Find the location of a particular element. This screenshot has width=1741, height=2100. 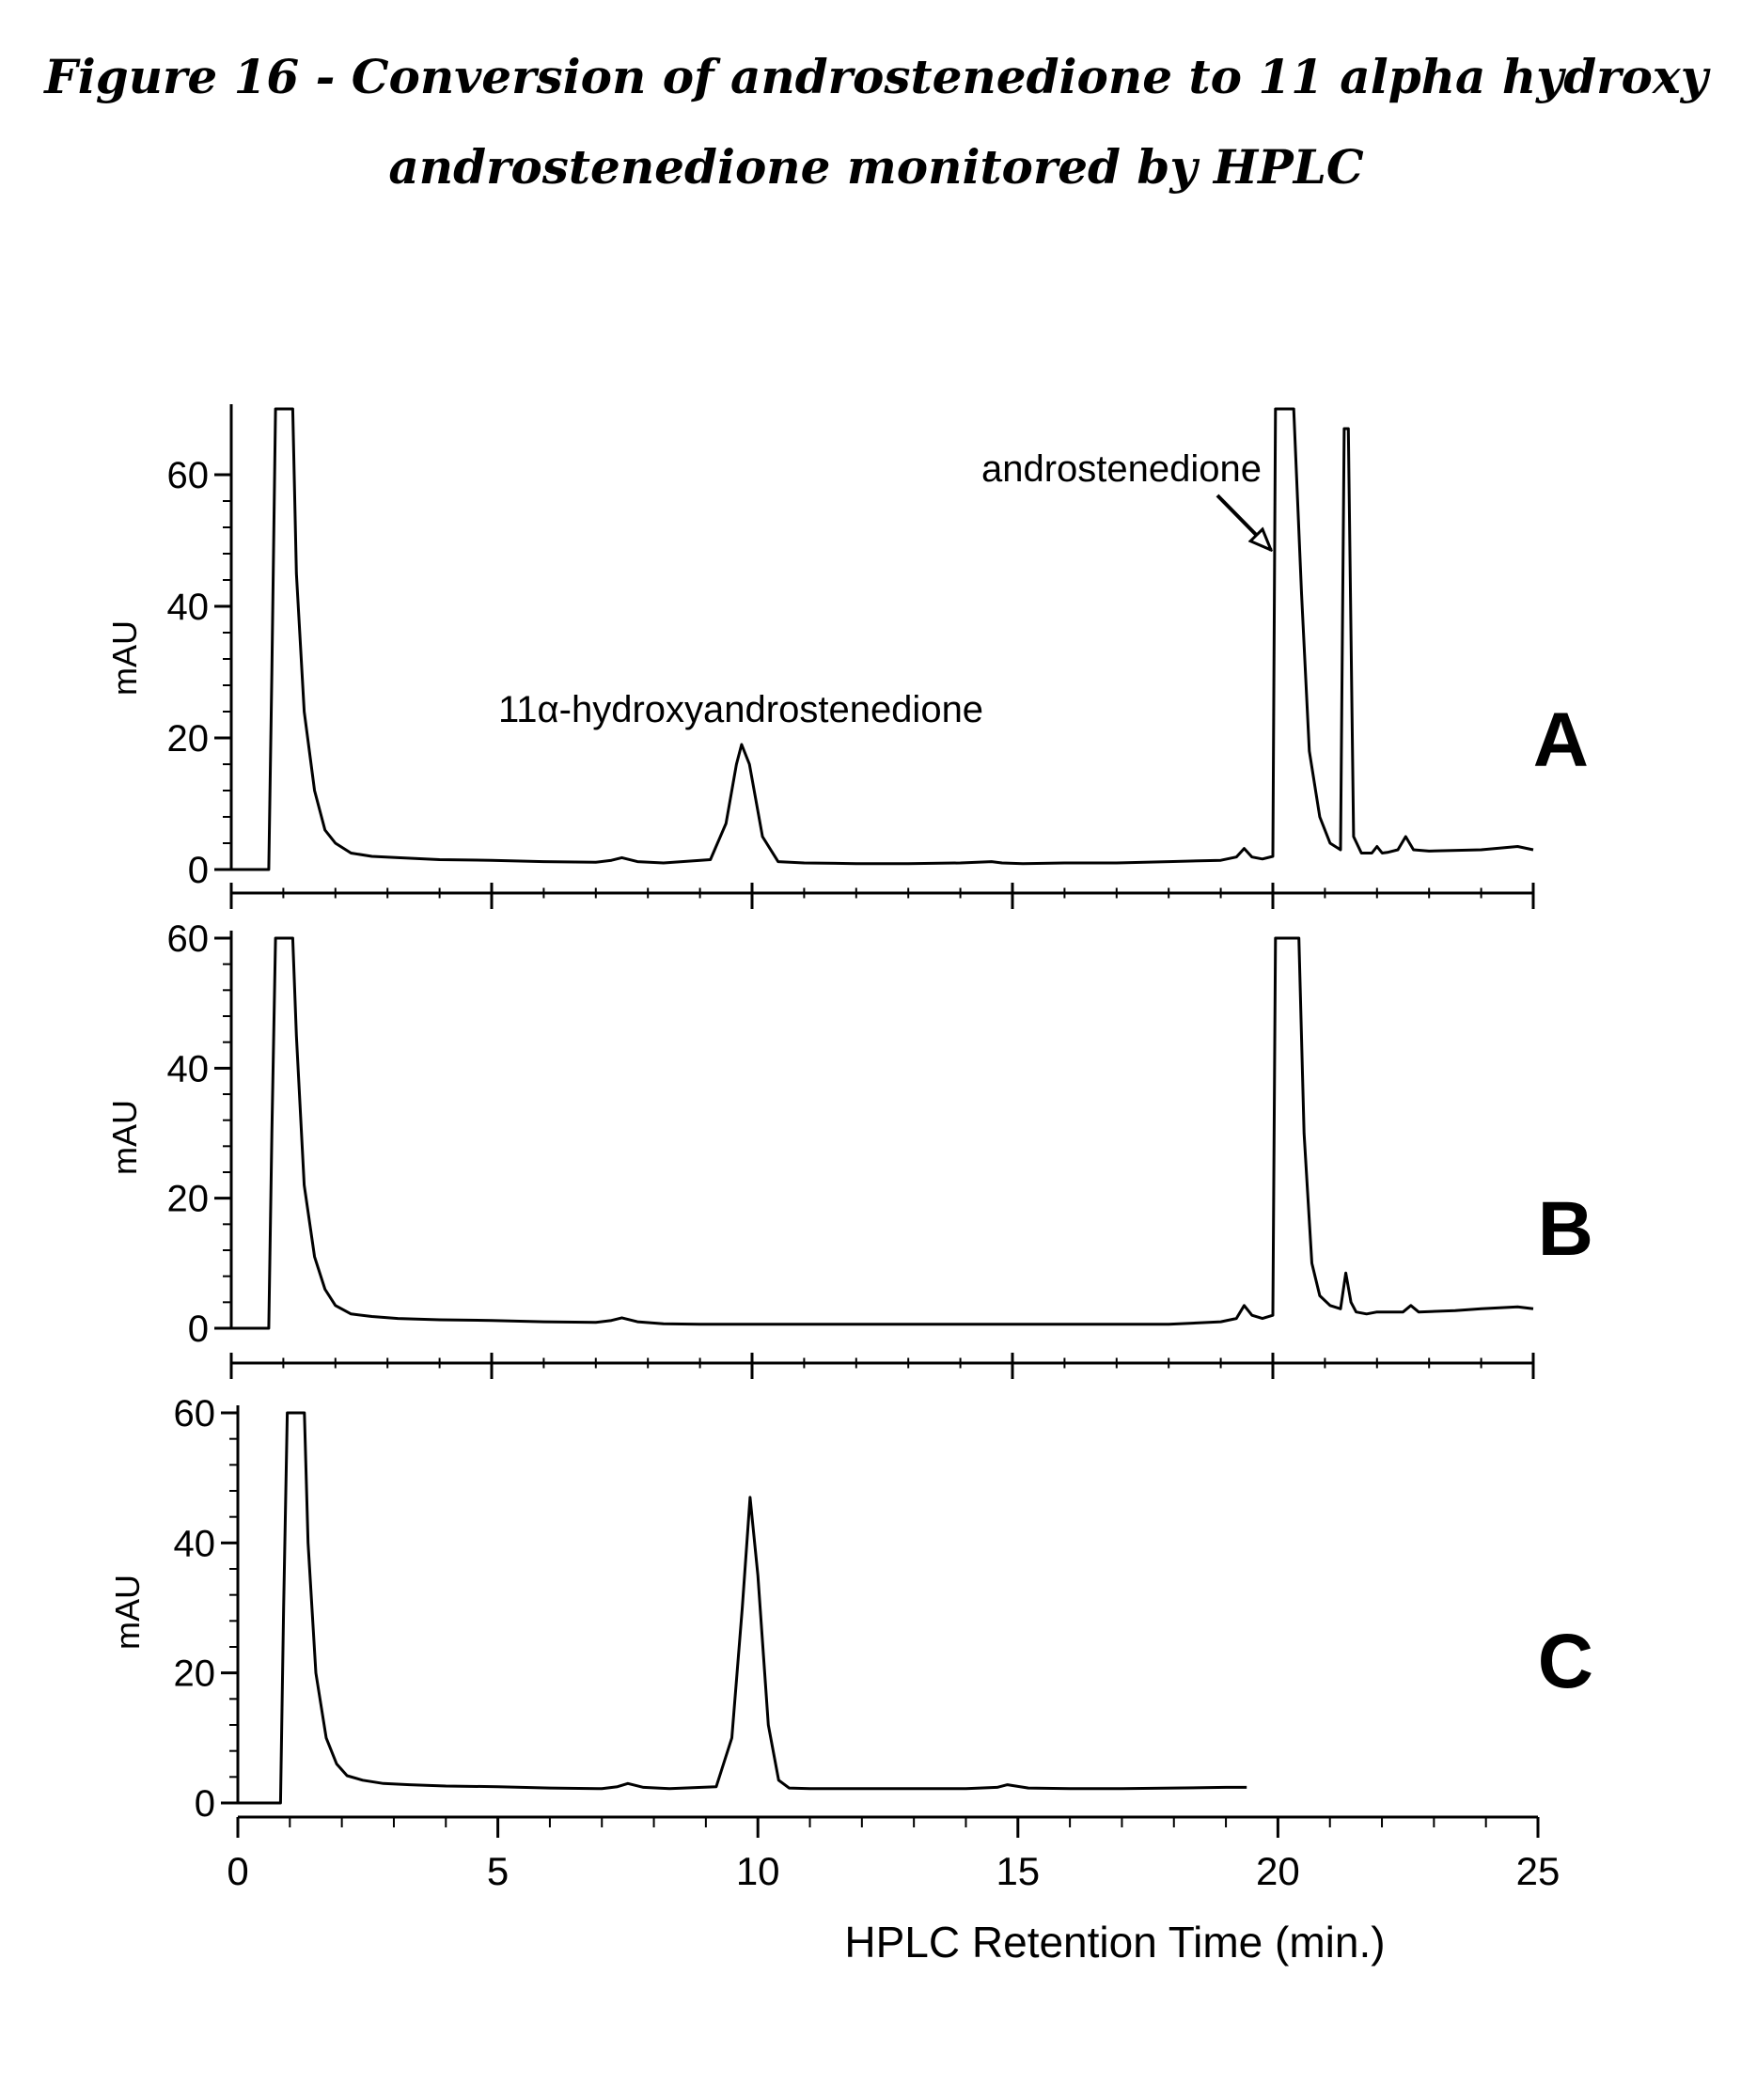

x-tick-label: 15 is located at coordinates (1018, 1871).